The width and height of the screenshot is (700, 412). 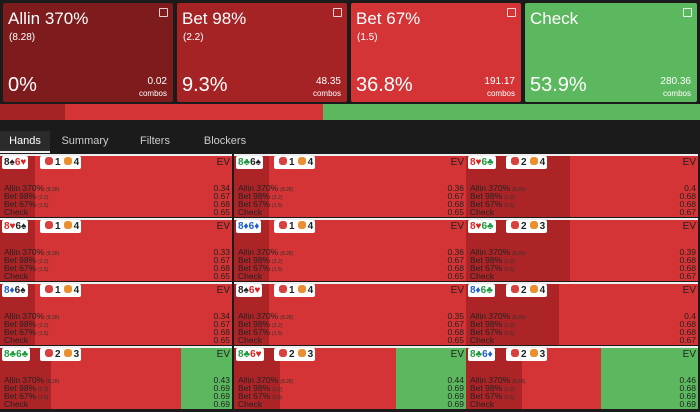 I want to click on ev-value: 0.34, so click(x=221, y=316).